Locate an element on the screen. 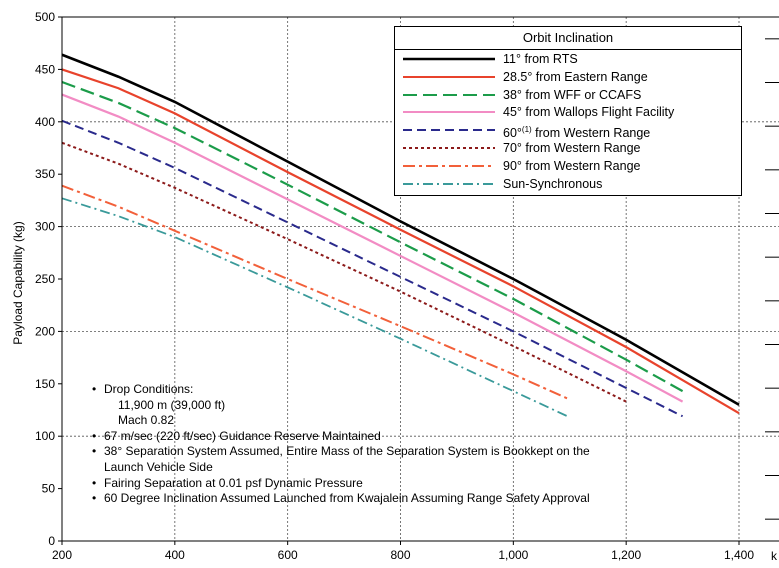 The width and height of the screenshot is (779, 568). note-line: Launch Vehicle Side is located at coordinates (158, 466).